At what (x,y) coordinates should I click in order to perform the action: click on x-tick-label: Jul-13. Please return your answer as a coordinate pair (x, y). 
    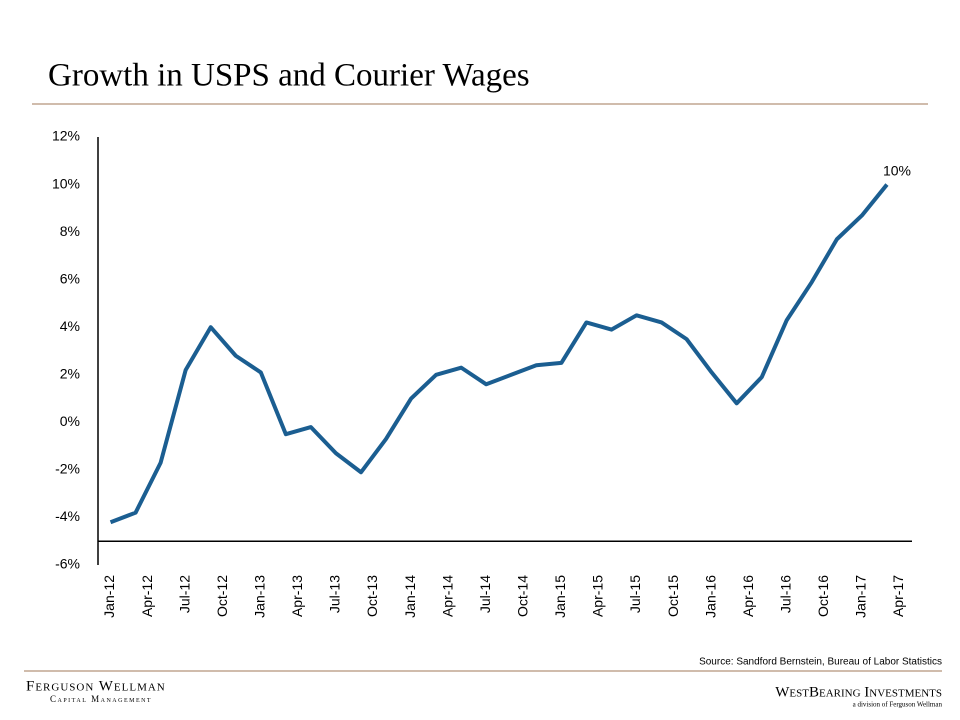
    Looking at the image, I should click on (335, 594).